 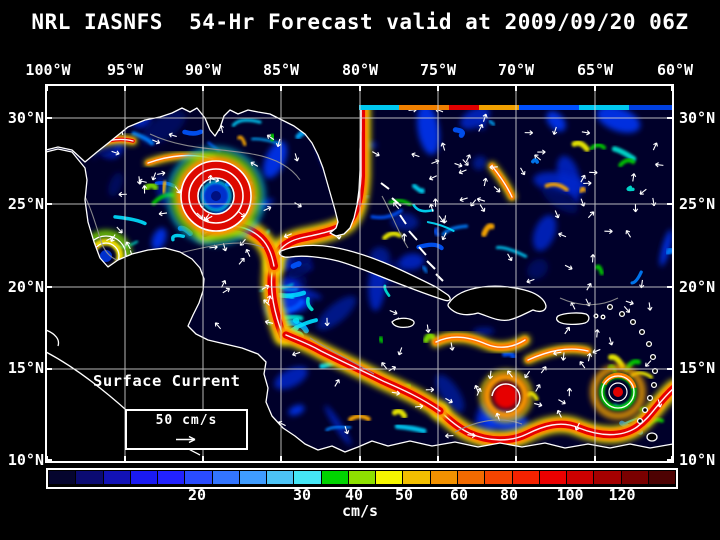 What do you see at coordinates (404, 495) in the screenshot?
I see `colorbar-tick: 50` at bounding box center [404, 495].